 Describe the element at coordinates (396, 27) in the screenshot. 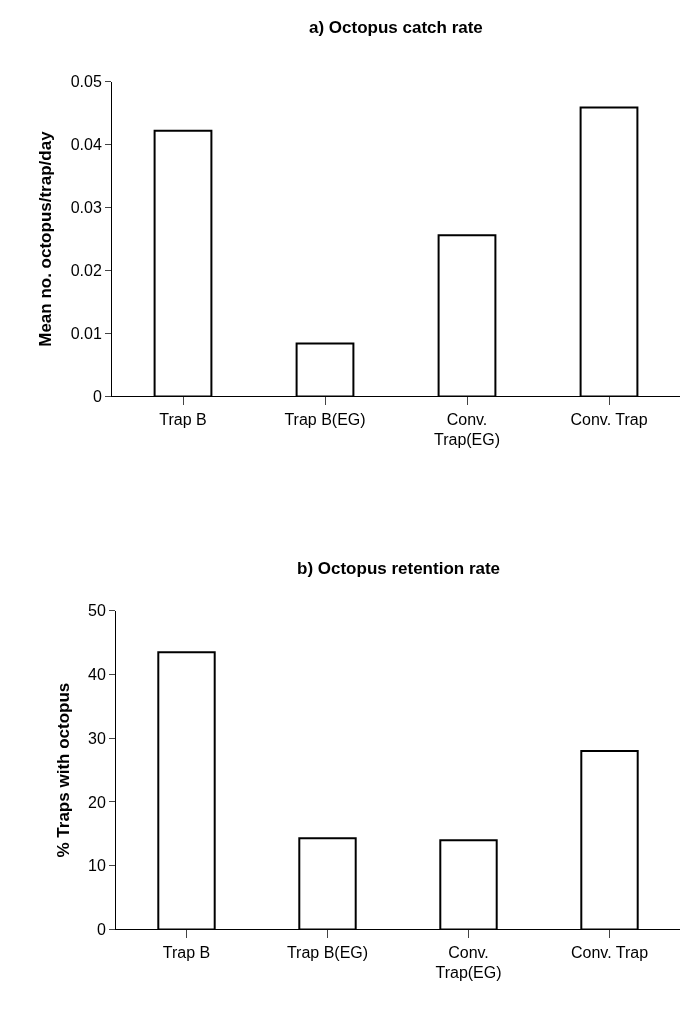

I see `chart-title: a) Octopus catch rate` at that location.